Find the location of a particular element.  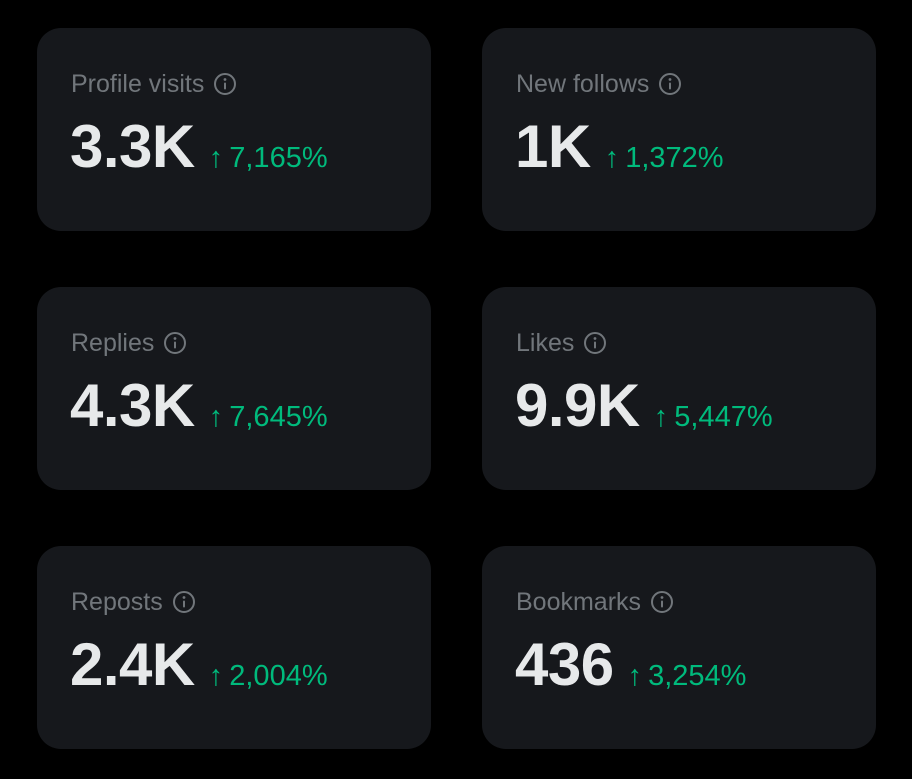

metric-value-row: 2.4K ↑ 2,004% is located at coordinates (199, 665).